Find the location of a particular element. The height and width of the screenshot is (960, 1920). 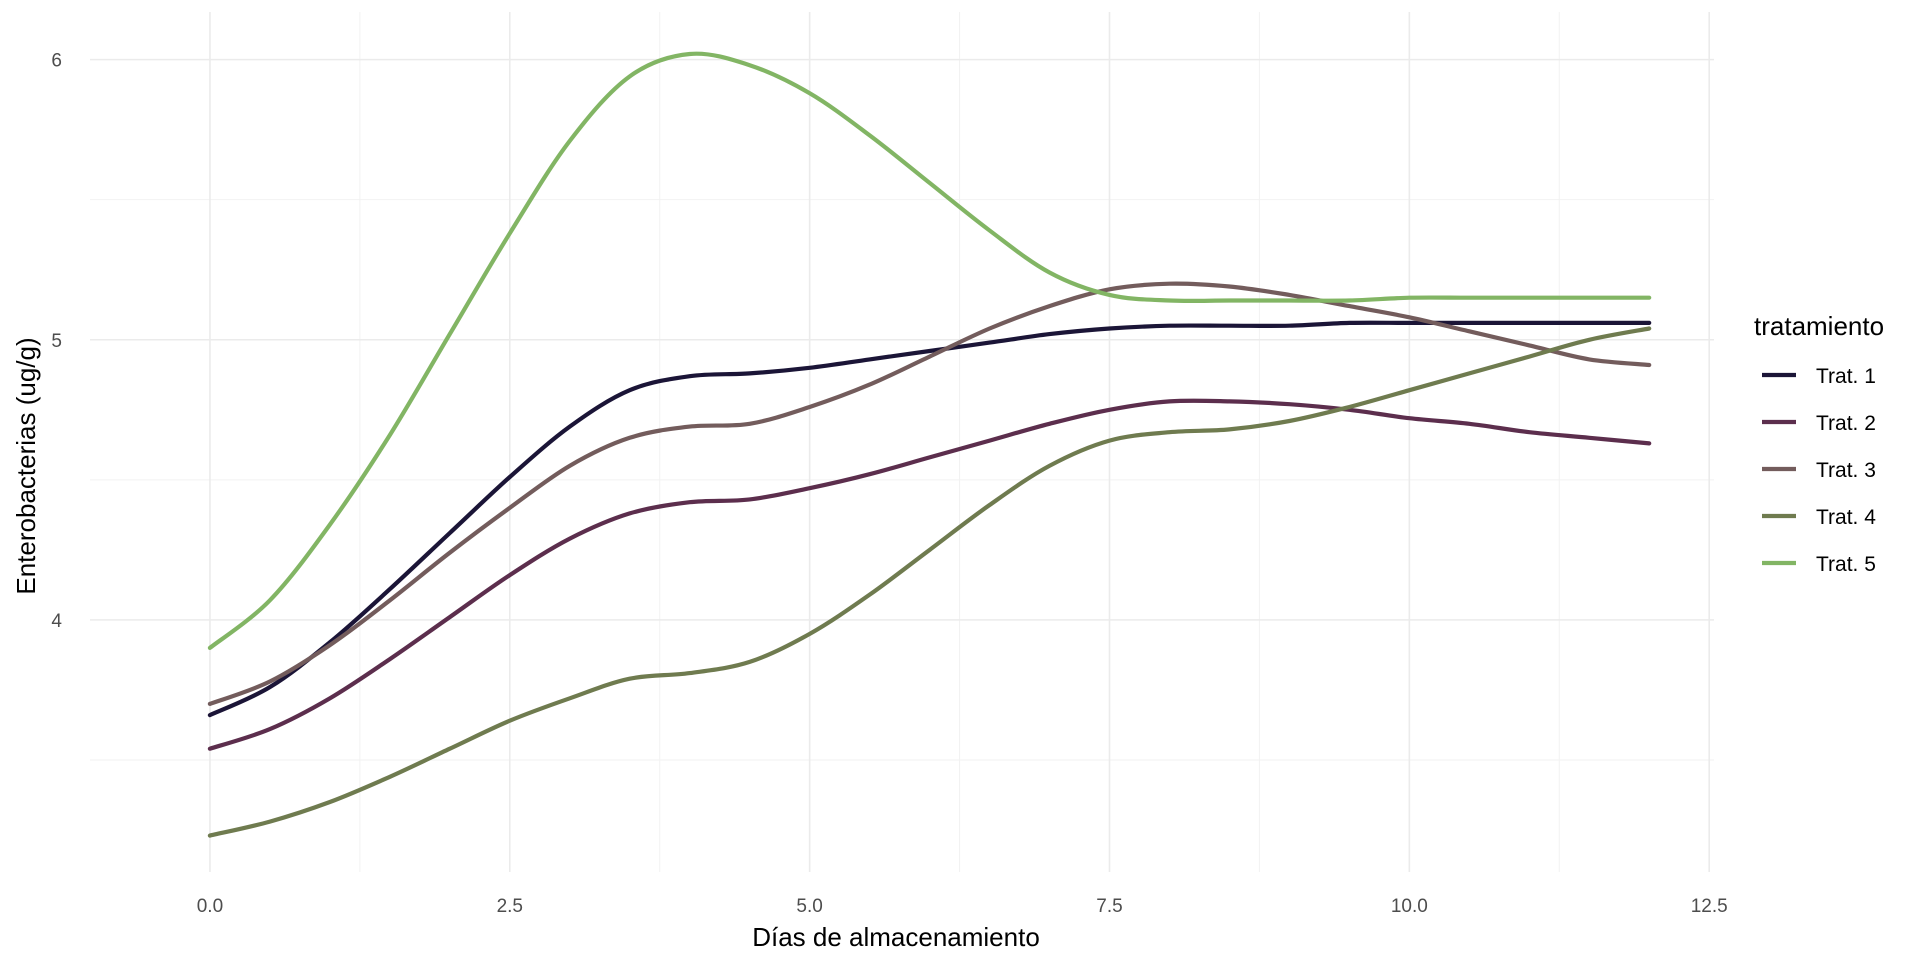

legend-item-trat-1: Trat. 1 is located at coordinates (1819, 376).